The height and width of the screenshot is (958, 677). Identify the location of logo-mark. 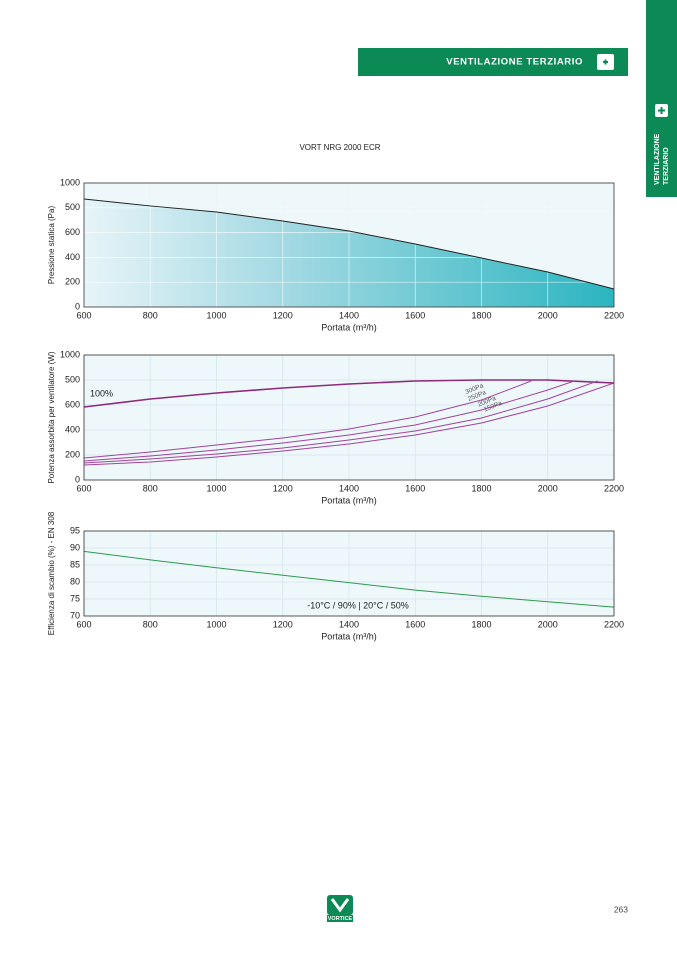
(340, 905).